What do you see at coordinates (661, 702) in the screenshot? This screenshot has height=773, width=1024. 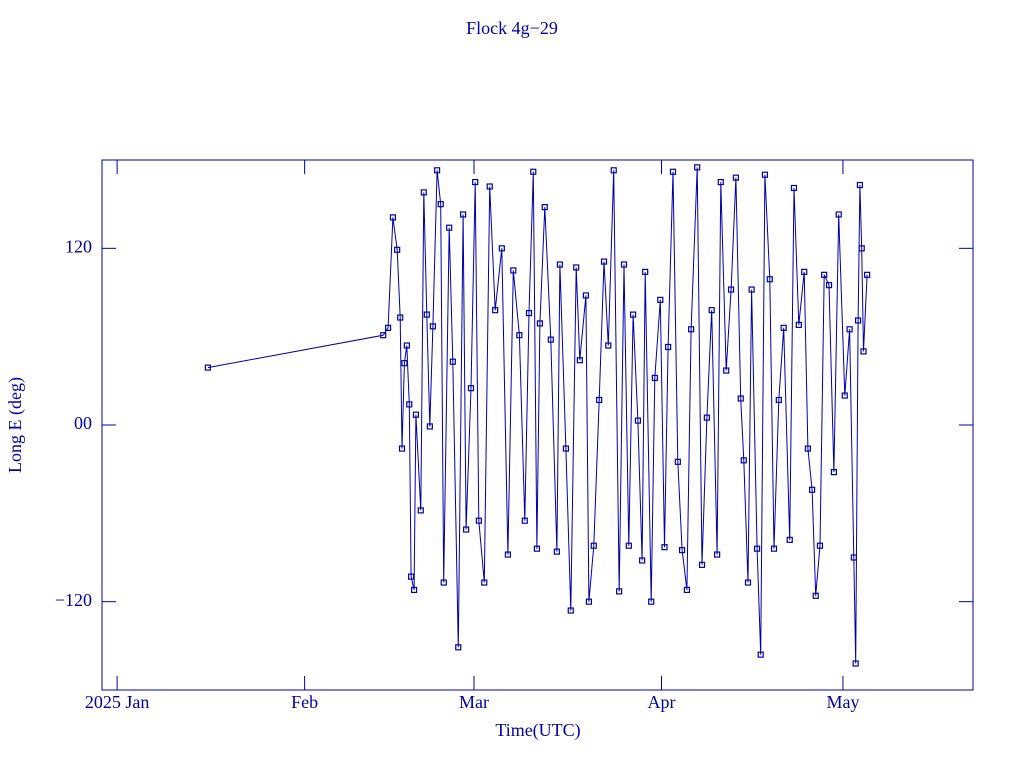 I see `x-tick-label: Apr` at bounding box center [661, 702].